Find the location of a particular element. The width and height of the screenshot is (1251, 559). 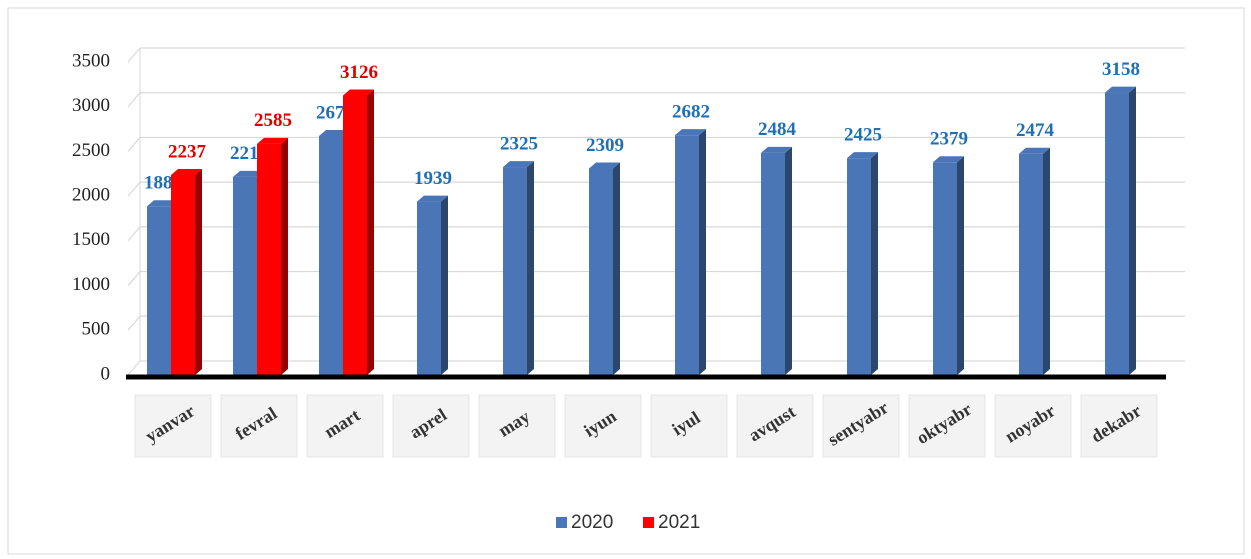

x-tick-box: fevral is located at coordinates (259, 426).